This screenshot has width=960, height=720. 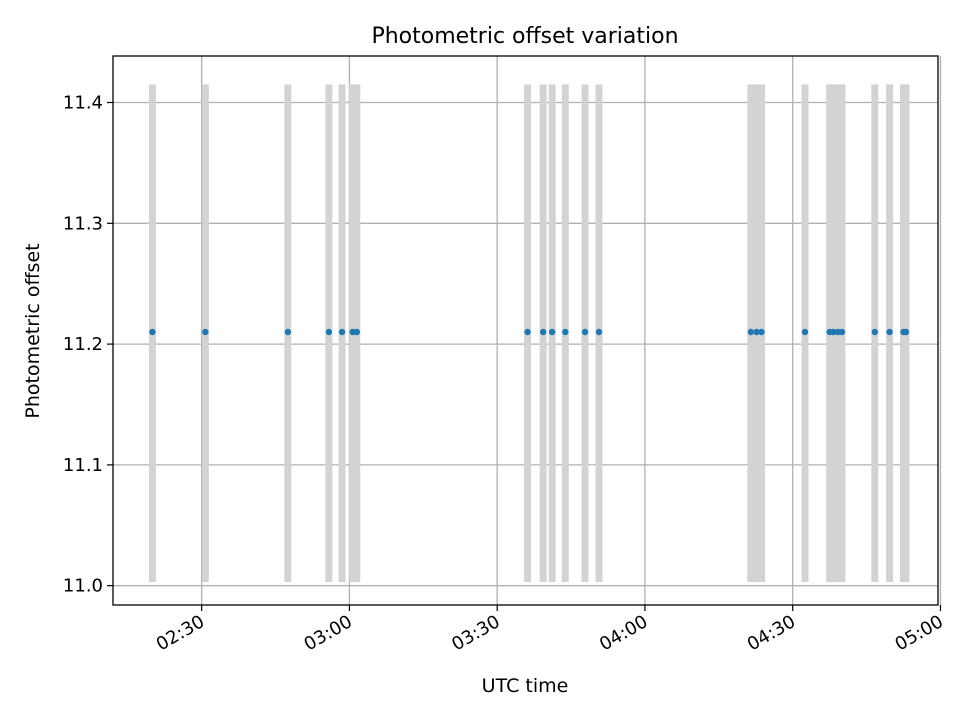 What do you see at coordinates (83, 223) in the screenshot?
I see `y-tick-label: 11.3` at bounding box center [83, 223].